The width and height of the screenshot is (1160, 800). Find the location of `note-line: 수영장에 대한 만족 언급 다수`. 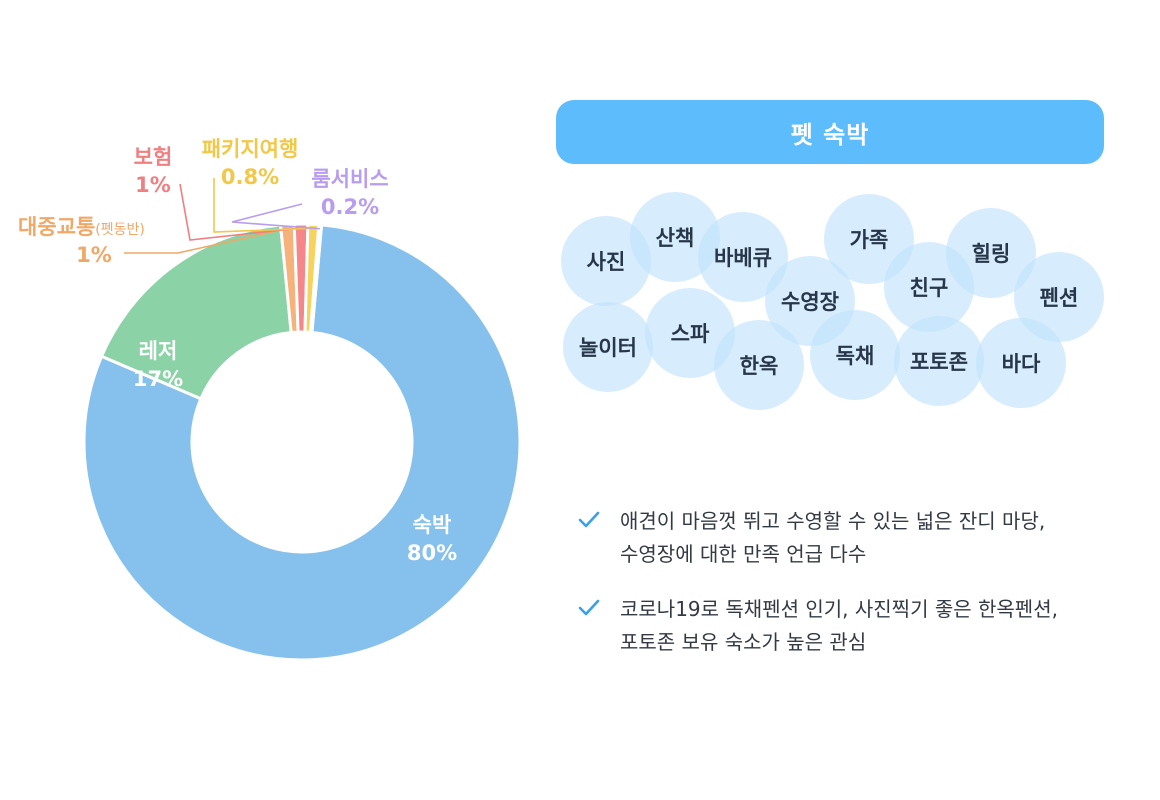

note-line: 수영장에 대한 만족 언급 다수 is located at coordinates (743, 554).